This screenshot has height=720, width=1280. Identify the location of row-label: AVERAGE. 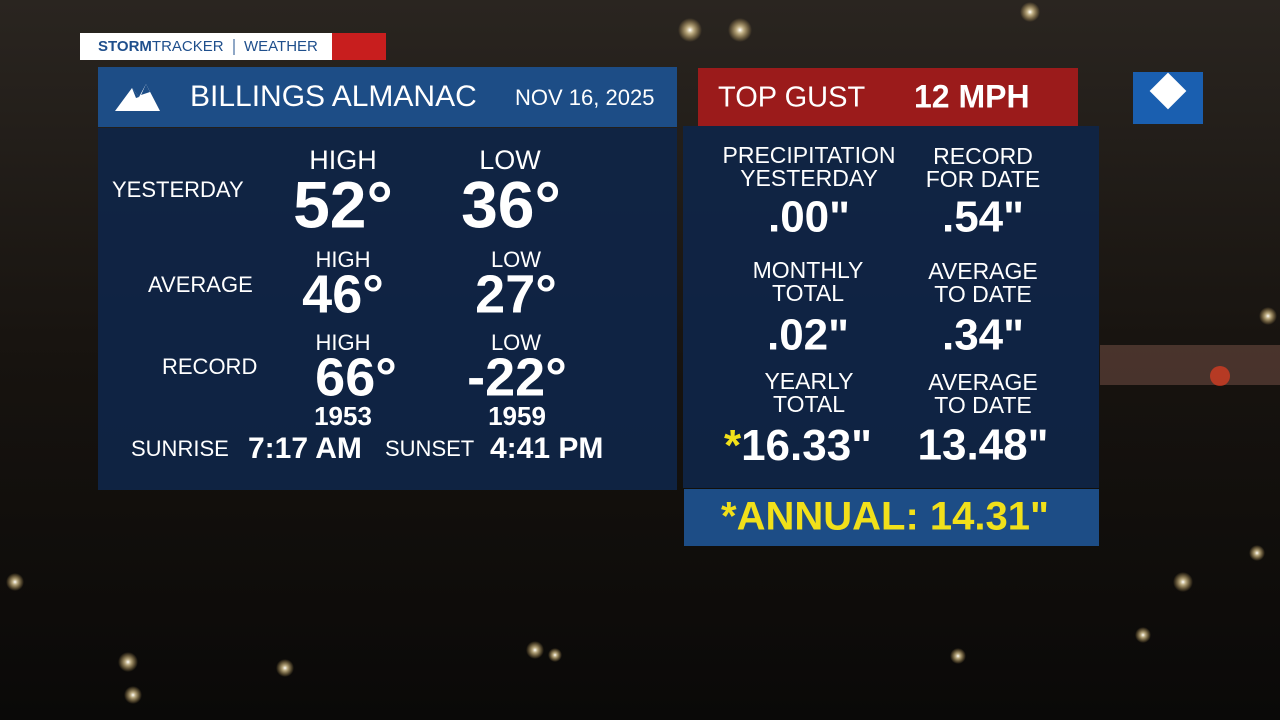
(200, 284).